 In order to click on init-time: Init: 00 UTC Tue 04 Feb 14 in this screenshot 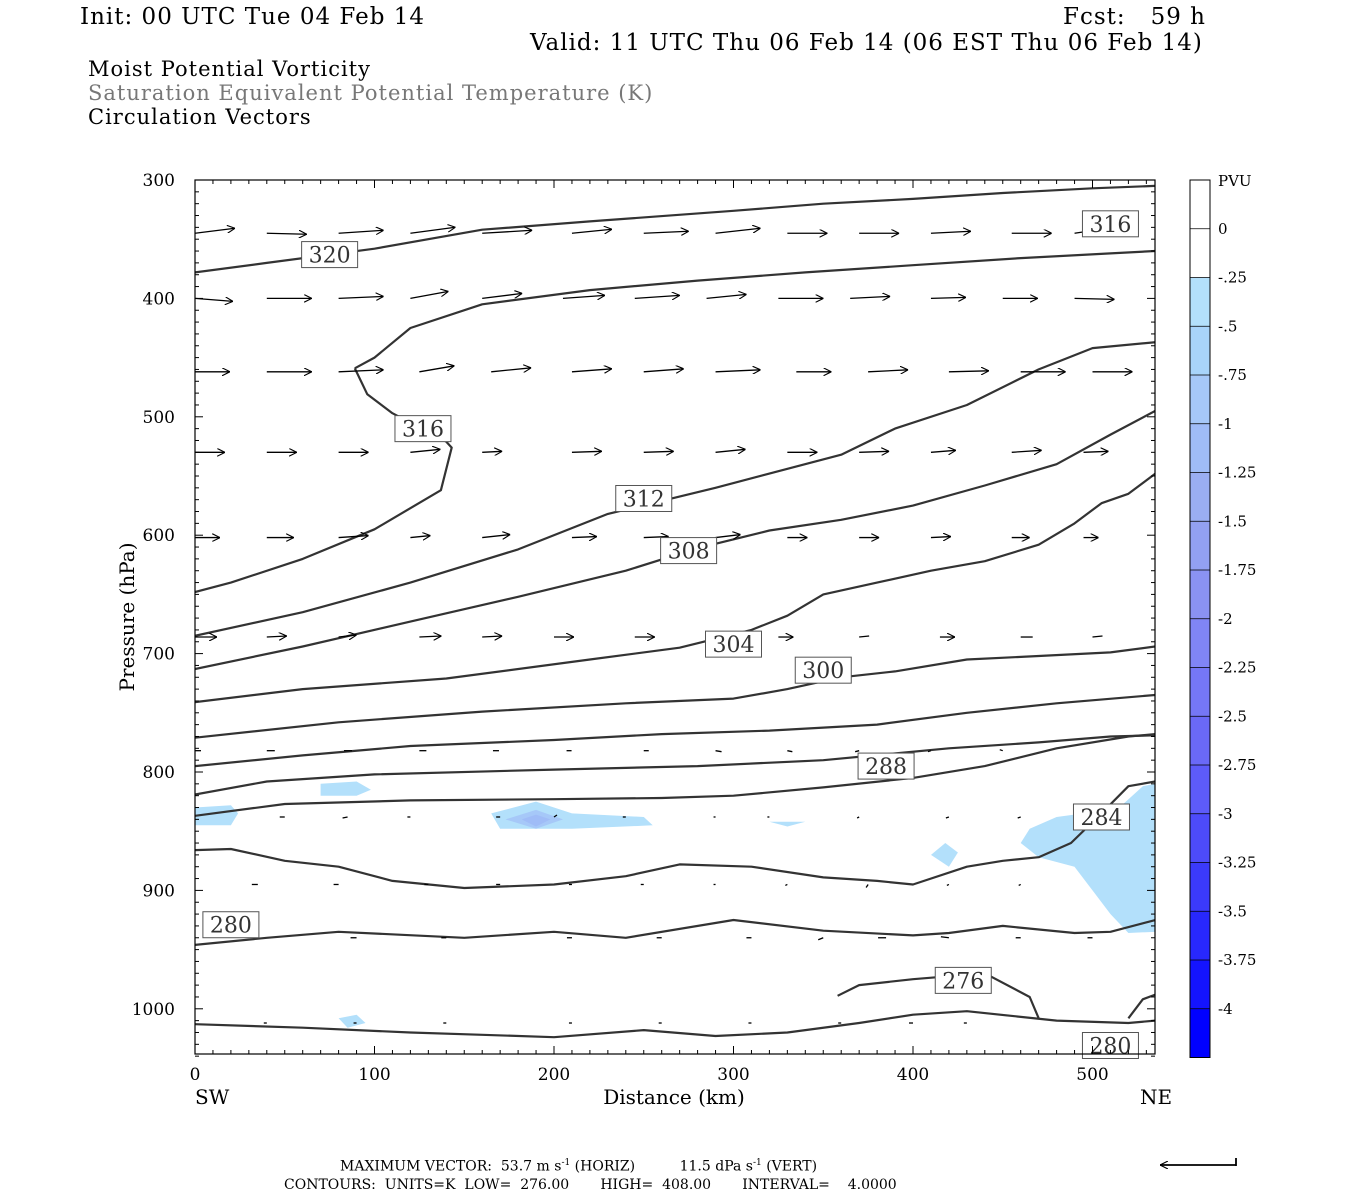, I will do `click(253, 17)`.